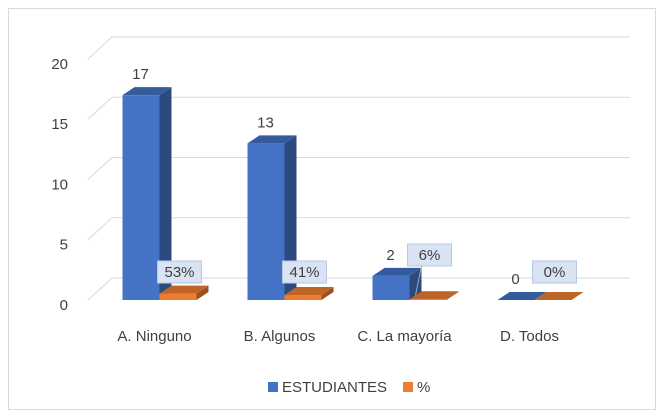  Describe the element at coordinates (529, 336) in the screenshot. I see `x-tick-label: D. Todos` at that location.